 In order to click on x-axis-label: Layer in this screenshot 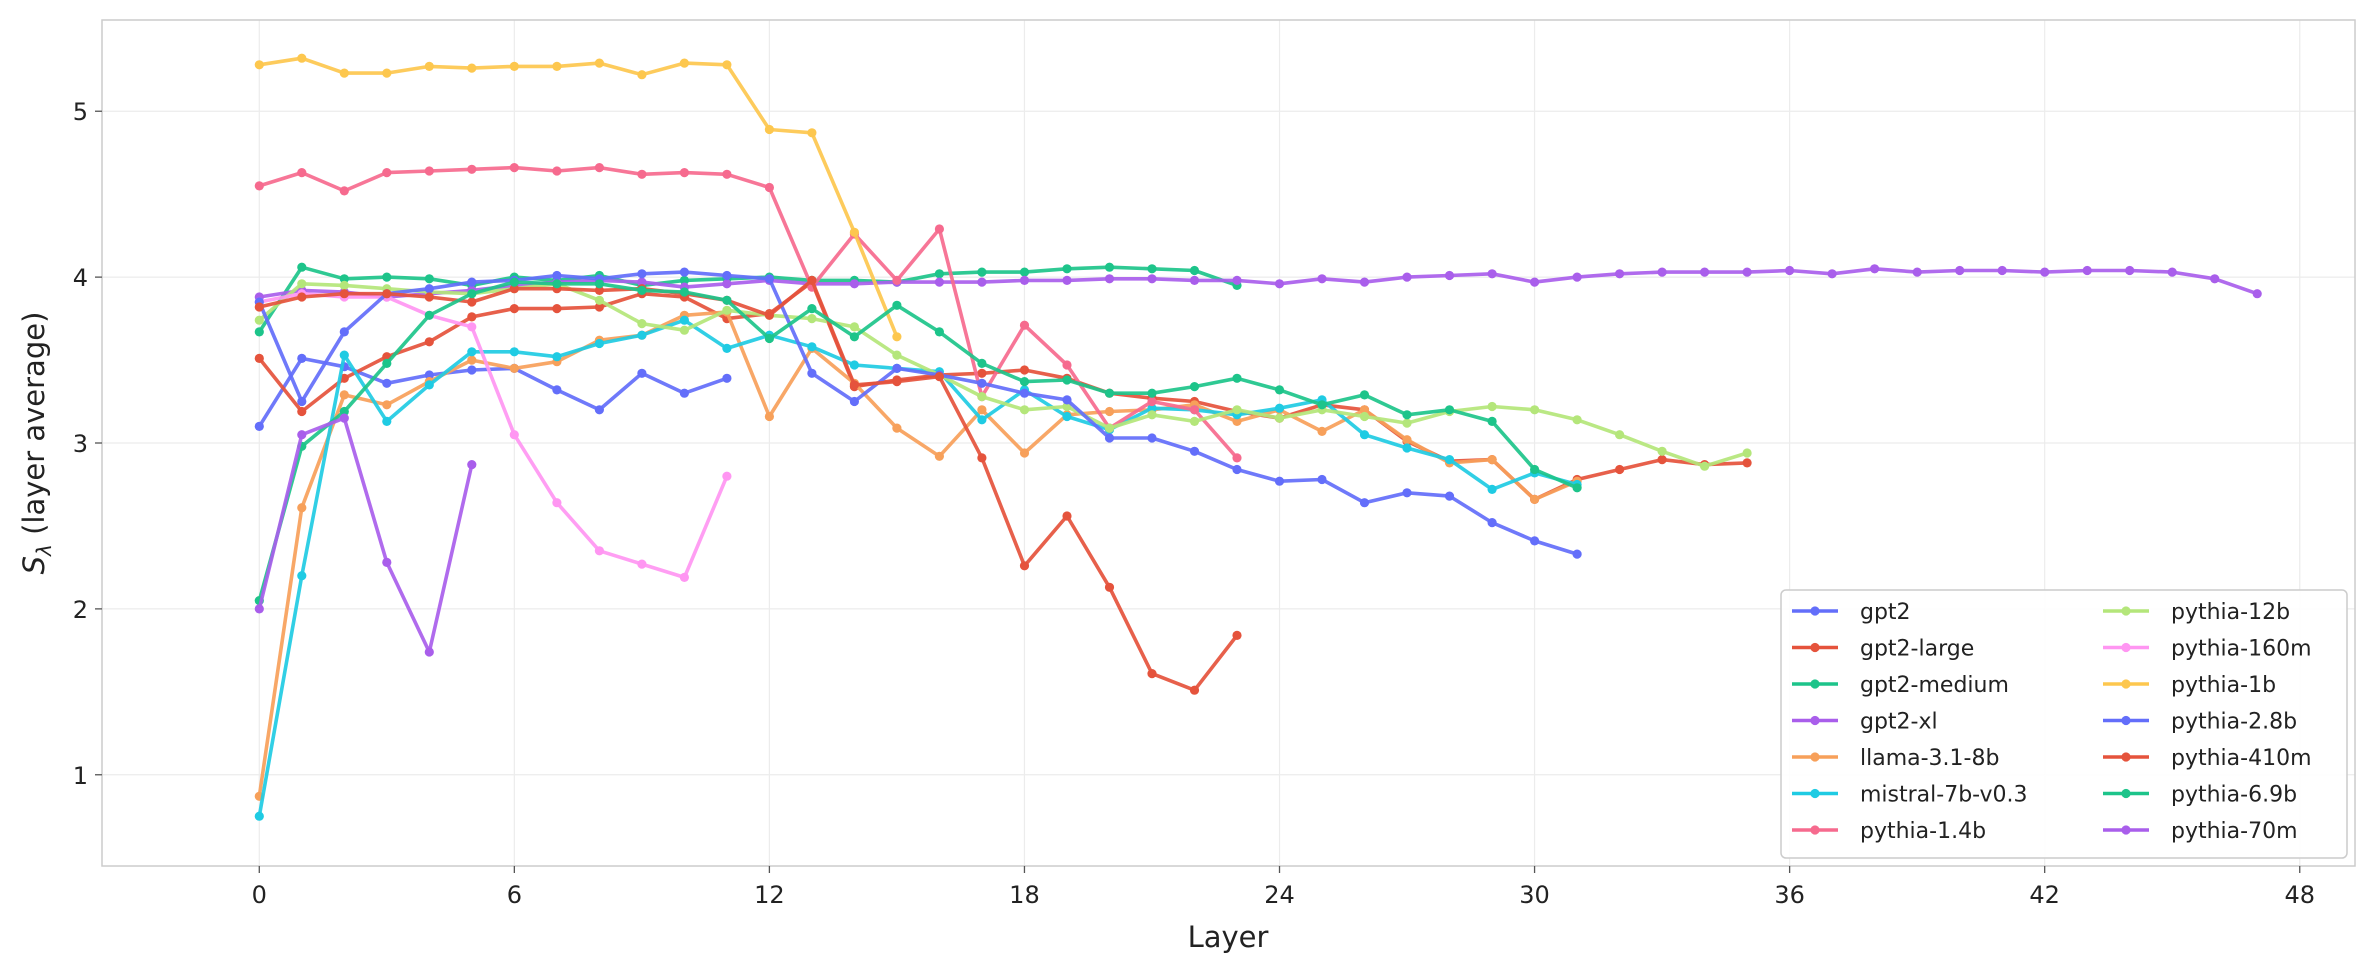, I will do `click(1228, 937)`.